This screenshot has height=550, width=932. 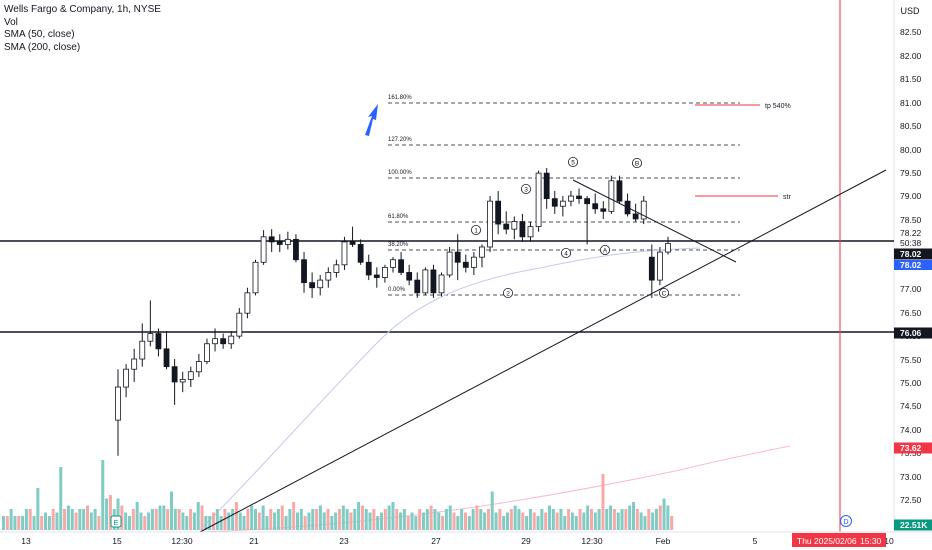 I want to click on dividend-marker, so click(x=846, y=521).